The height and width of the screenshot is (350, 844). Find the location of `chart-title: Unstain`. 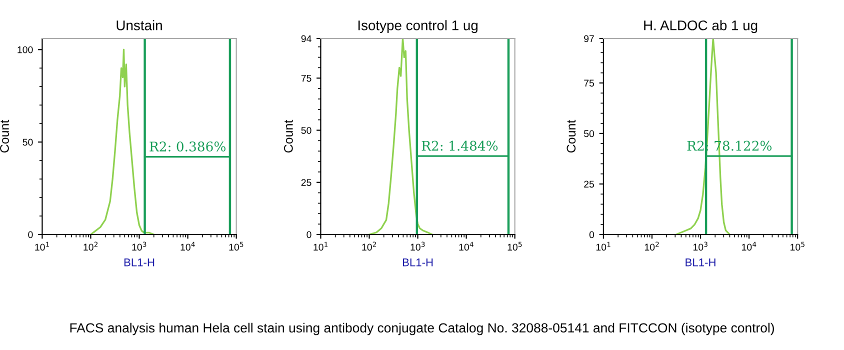

chart-title: Unstain is located at coordinates (139, 25).